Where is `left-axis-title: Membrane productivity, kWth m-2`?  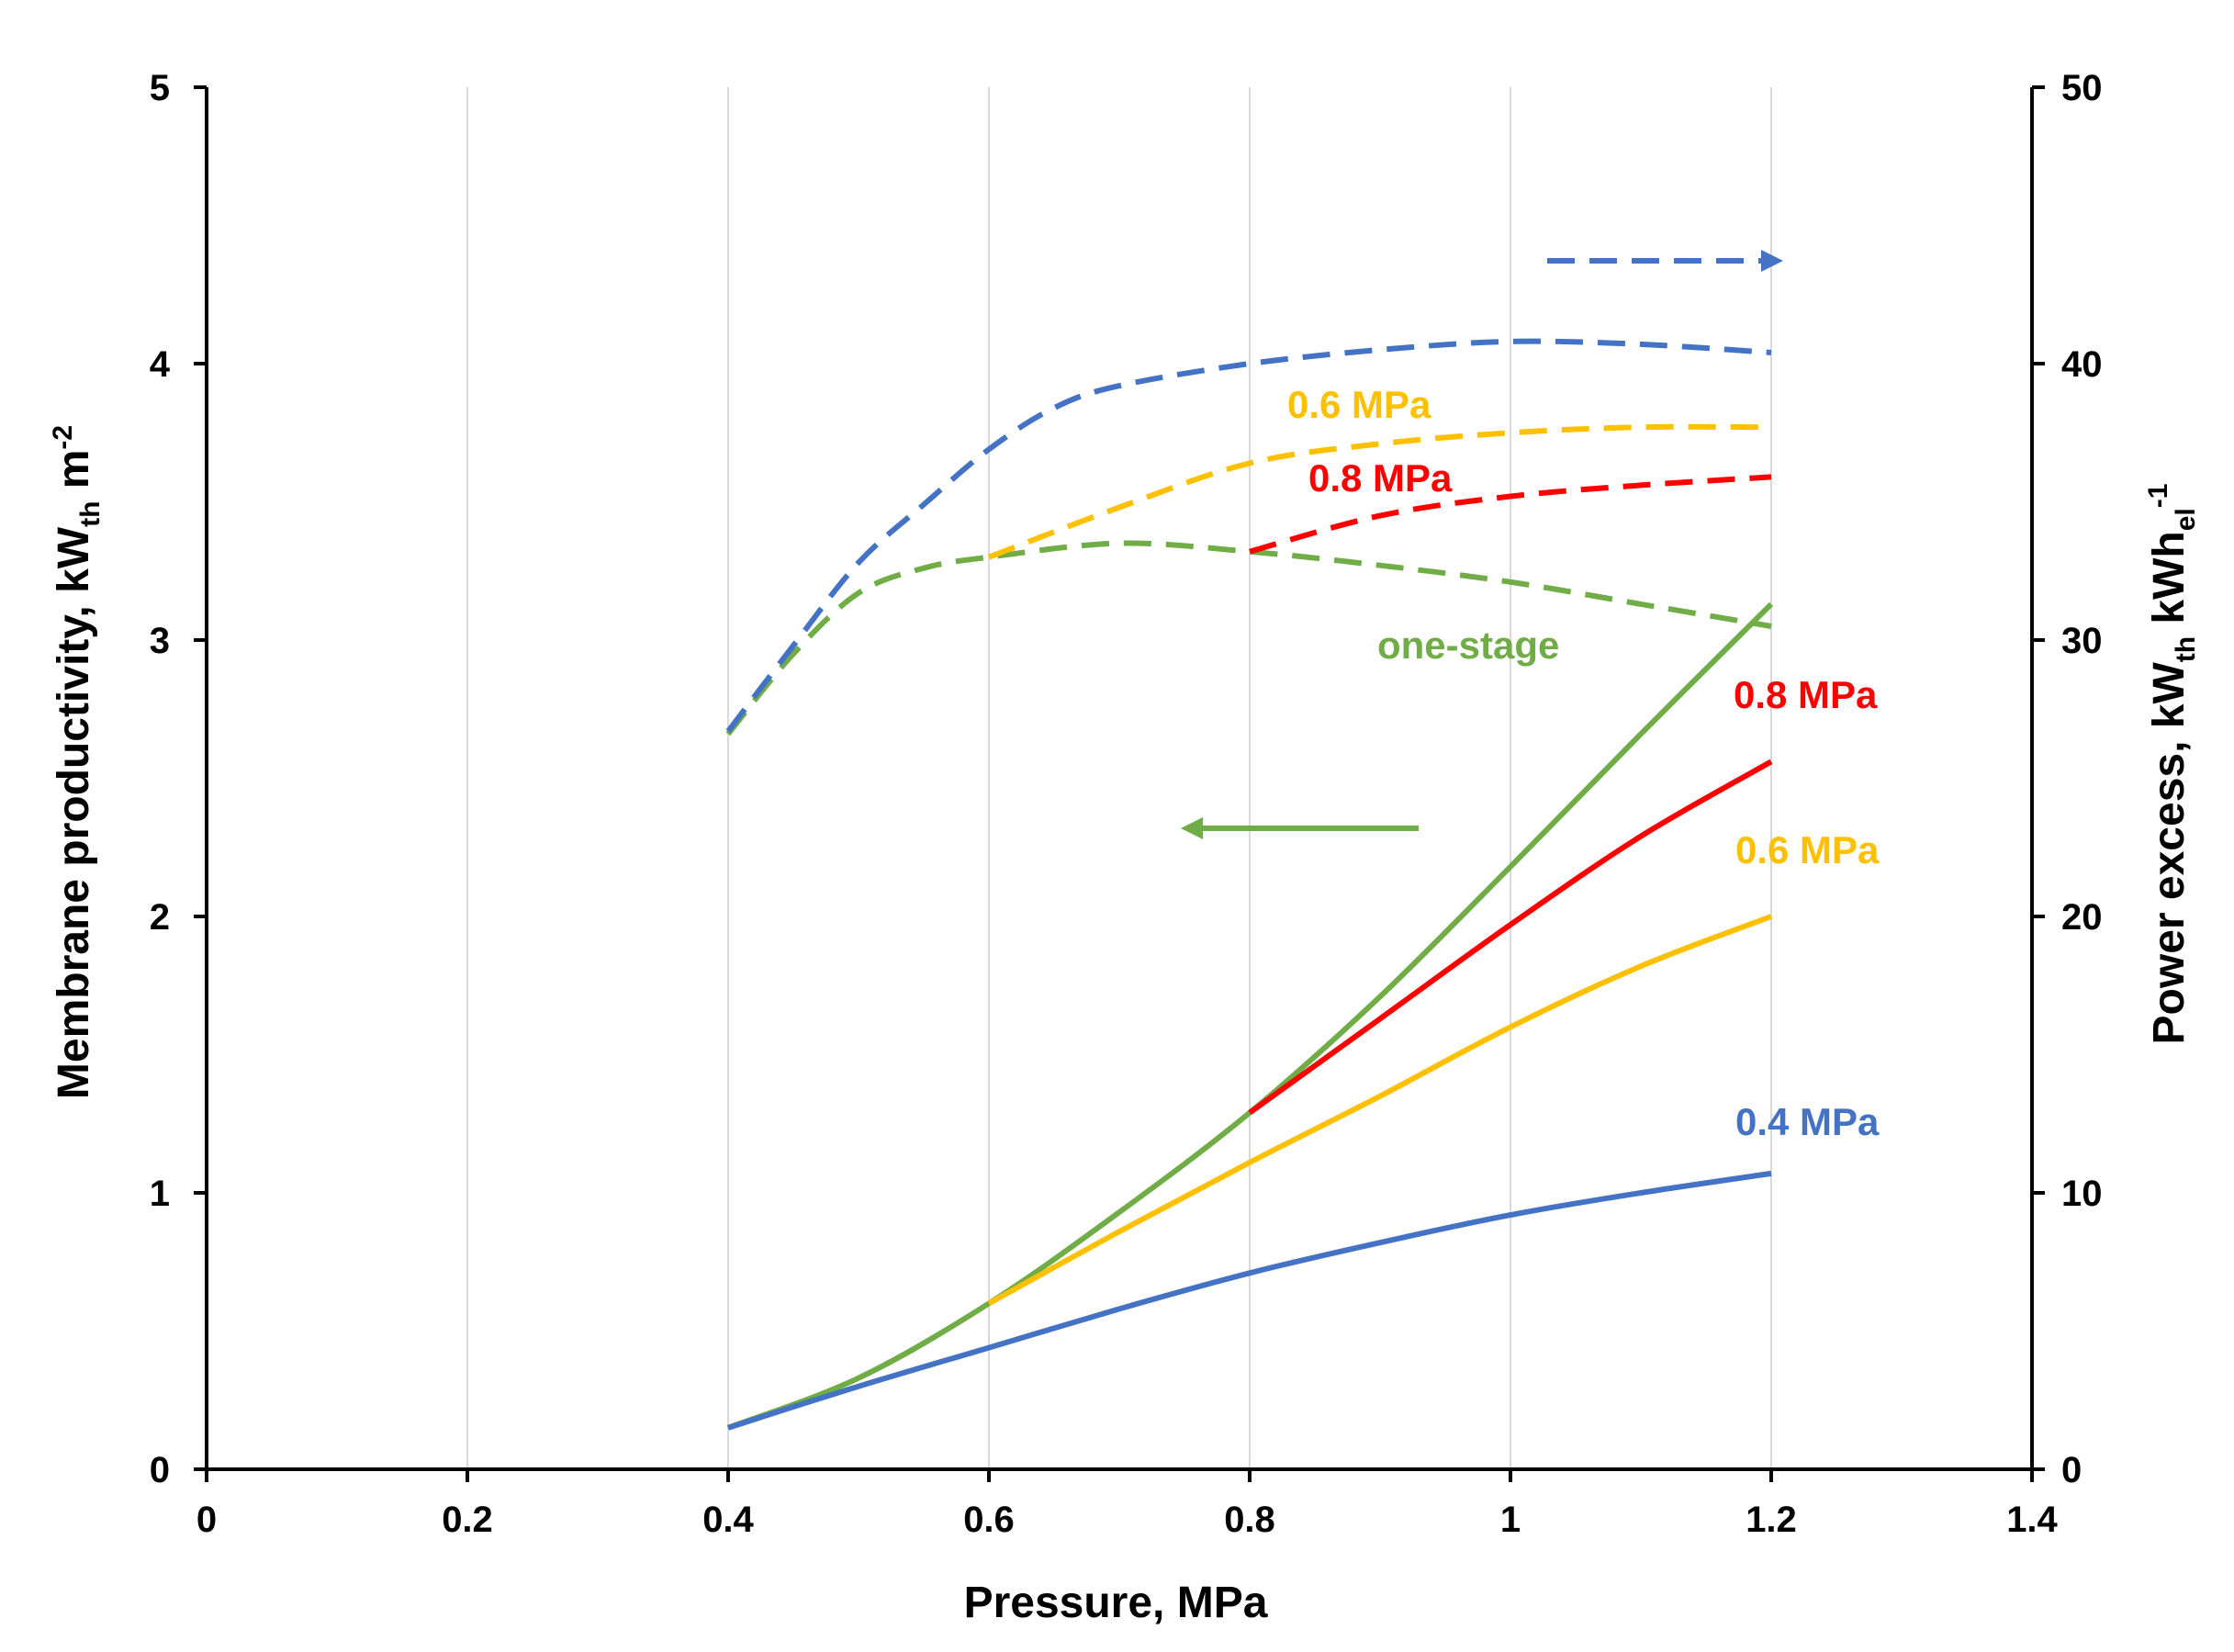 left-axis-title: Membrane productivity, kWth m-2 is located at coordinates (77, 762).